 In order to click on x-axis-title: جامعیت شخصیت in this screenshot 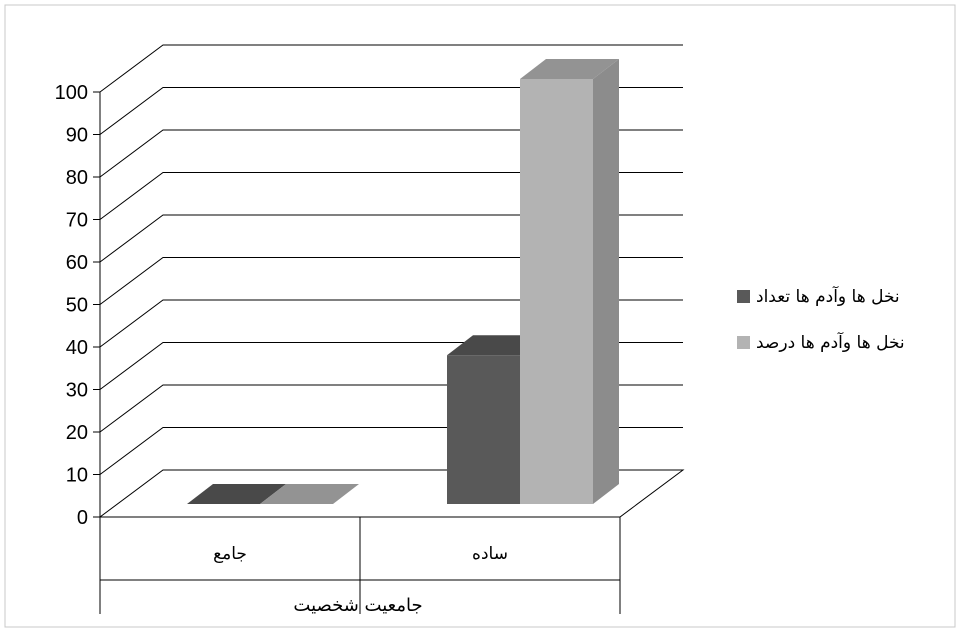, I will do `click(357, 605)`.